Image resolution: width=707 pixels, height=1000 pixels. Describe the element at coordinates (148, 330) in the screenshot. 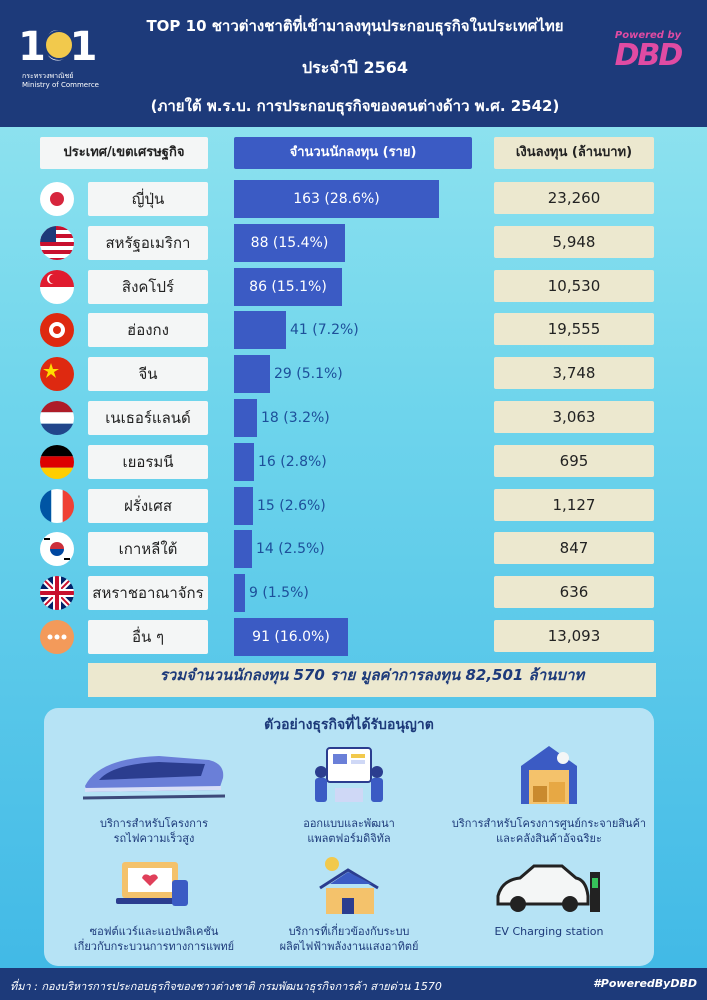

I see `country-label: ฮ่องกง` at that location.